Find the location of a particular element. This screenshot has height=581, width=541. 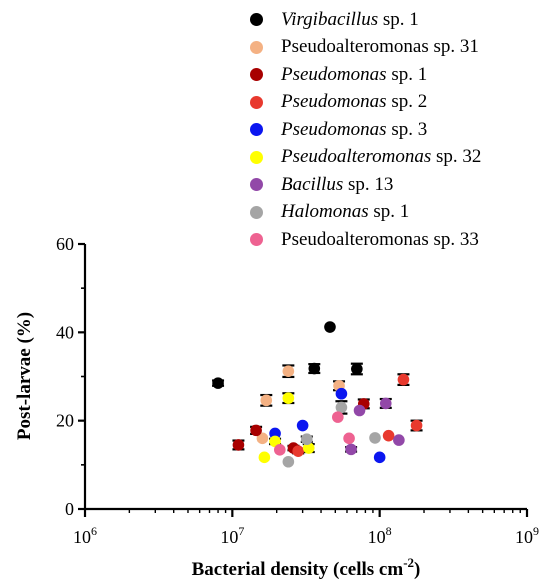

x-axis-title: Bacterial density (cells cm-2) is located at coordinates (306, 567).